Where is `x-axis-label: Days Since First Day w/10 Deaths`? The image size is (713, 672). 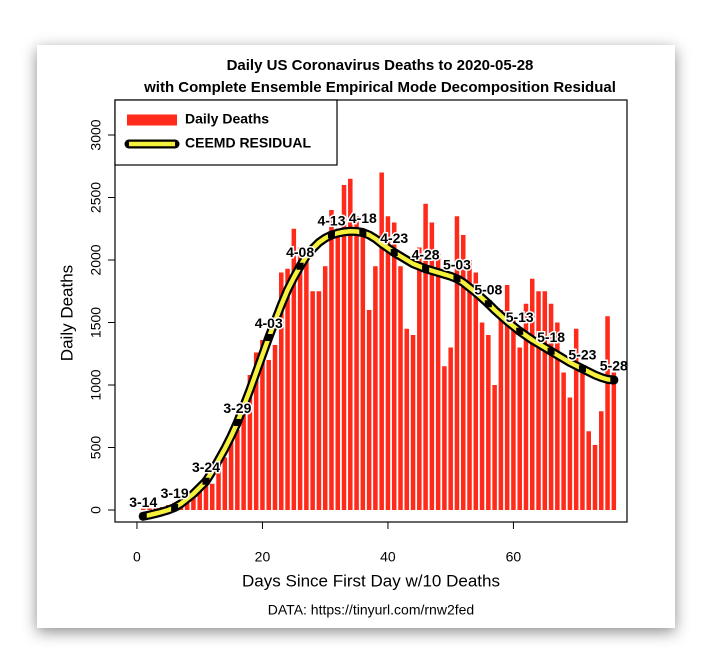
x-axis-label: Days Since First Day w/10 Deaths is located at coordinates (371, 580).